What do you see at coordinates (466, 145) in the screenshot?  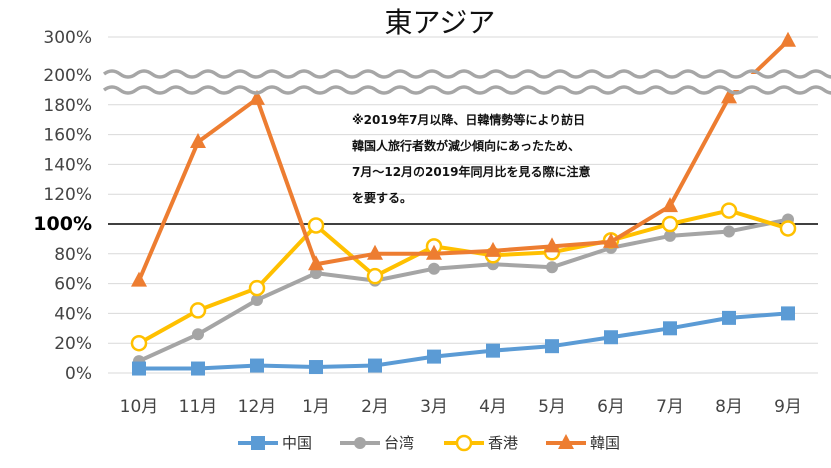 I see `annotation-line: 韓国人旅行者数が減少傾向にあったため、` at bounding box center [466, 145].